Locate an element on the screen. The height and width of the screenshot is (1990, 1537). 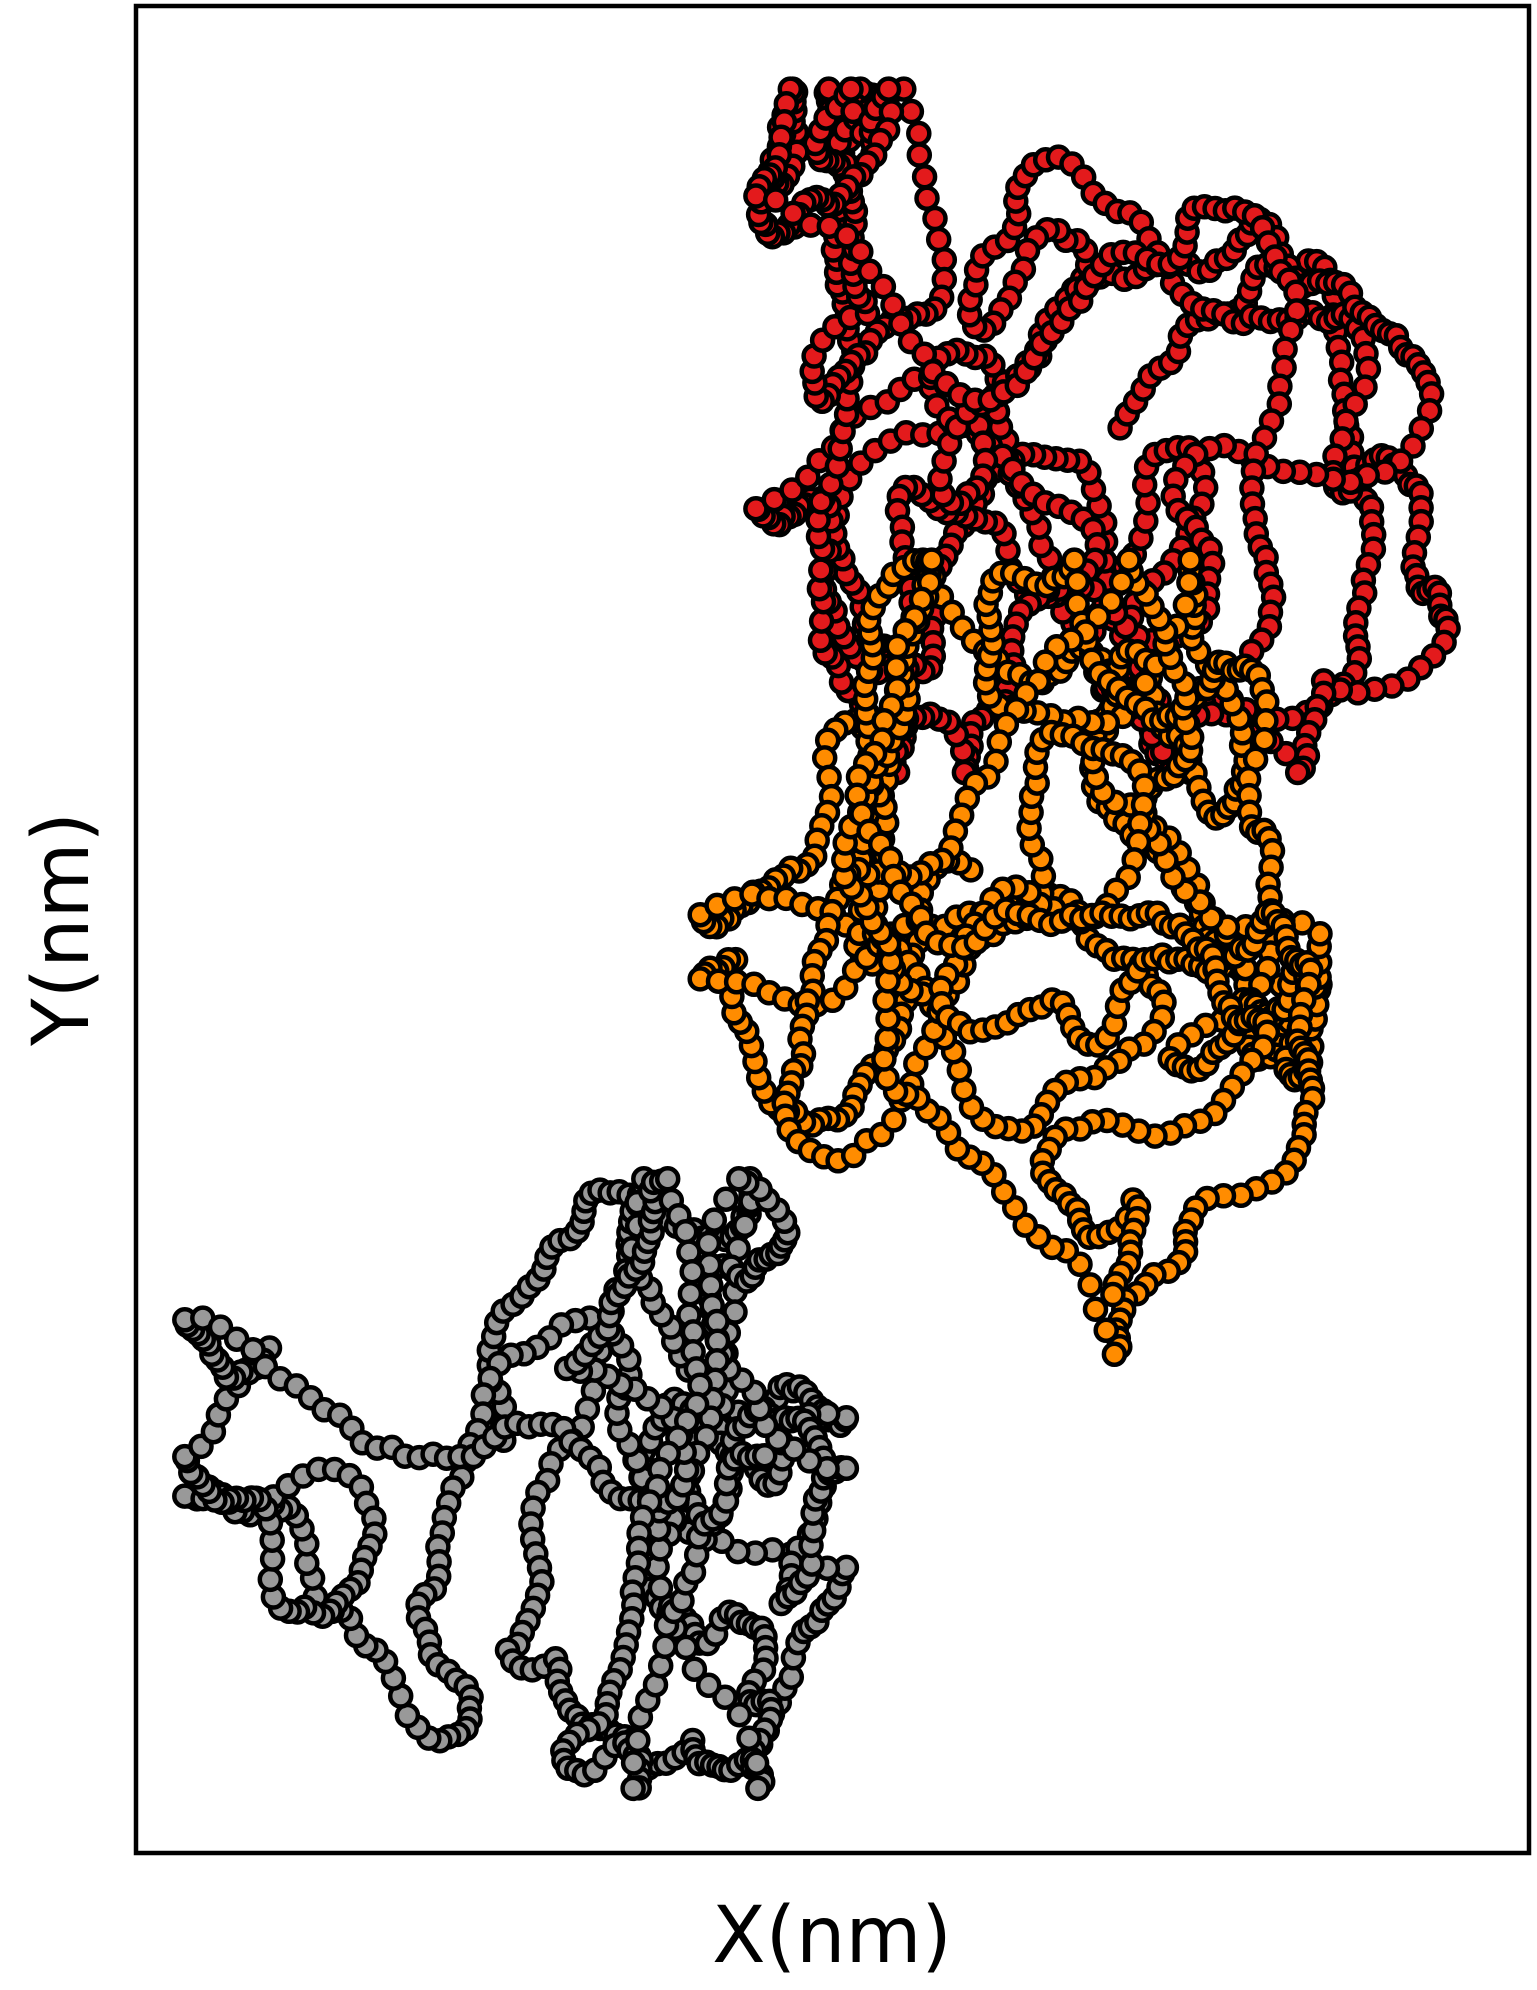
x-axis-label: X(nm) is located at coordinates (832, 1936).